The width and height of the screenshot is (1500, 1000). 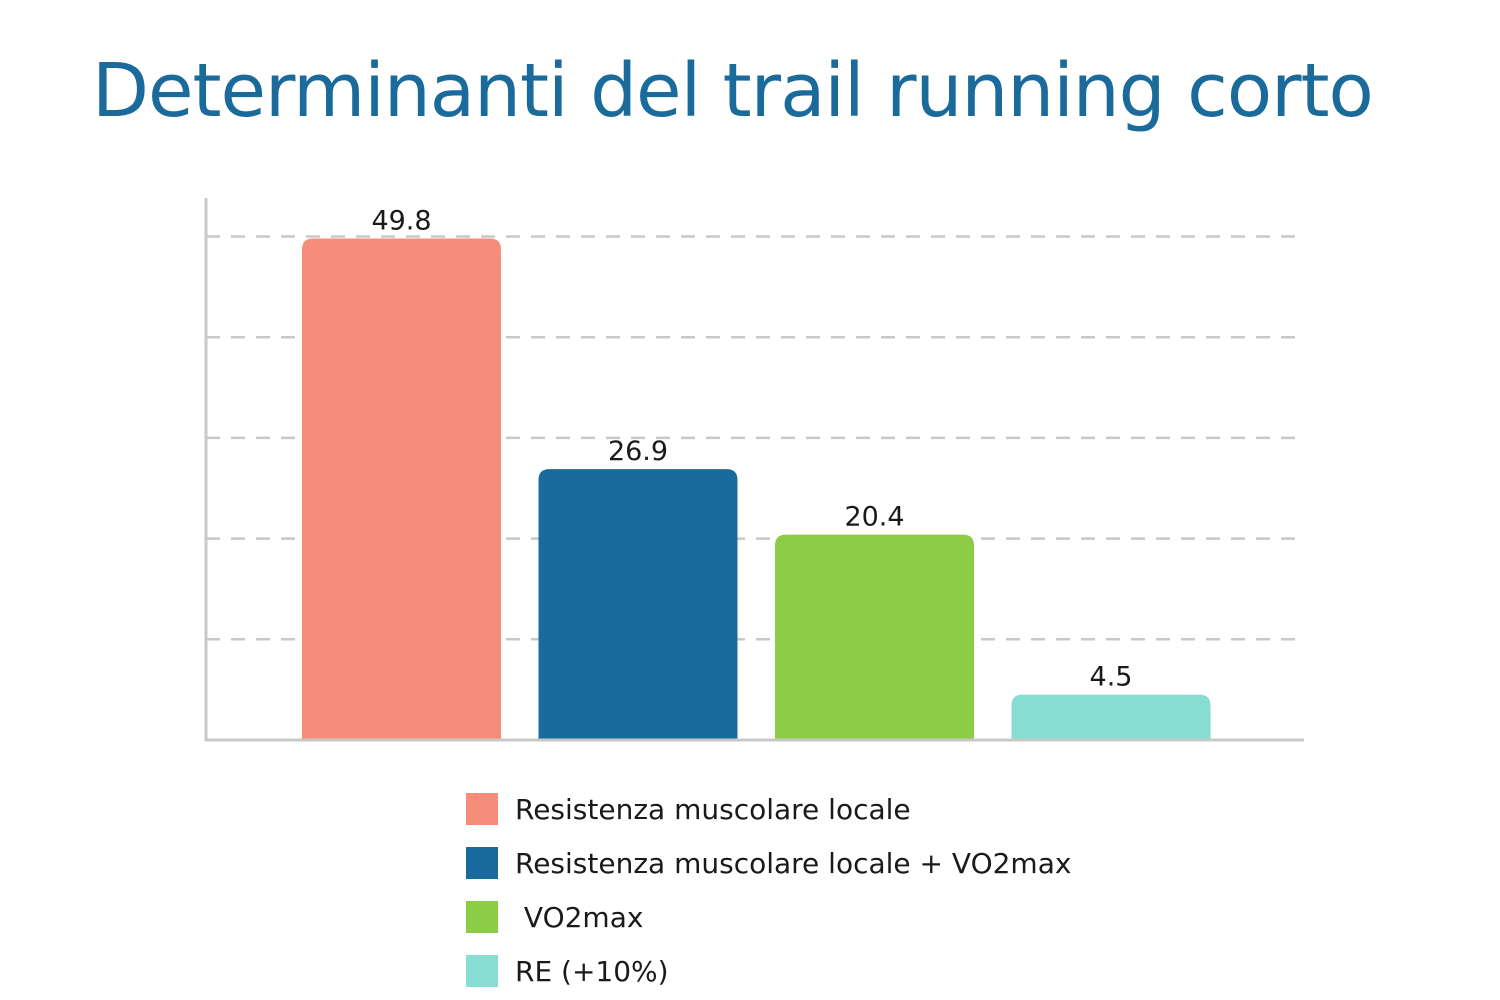 I want to click on value-label-3: 20.4, so click(x=874, y=517).